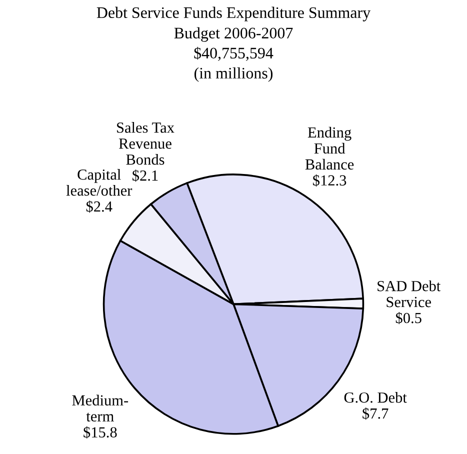 The height and width of the screenshot is (454, 467). I want to click on slice-label: Medium- term, so click(100, 408).